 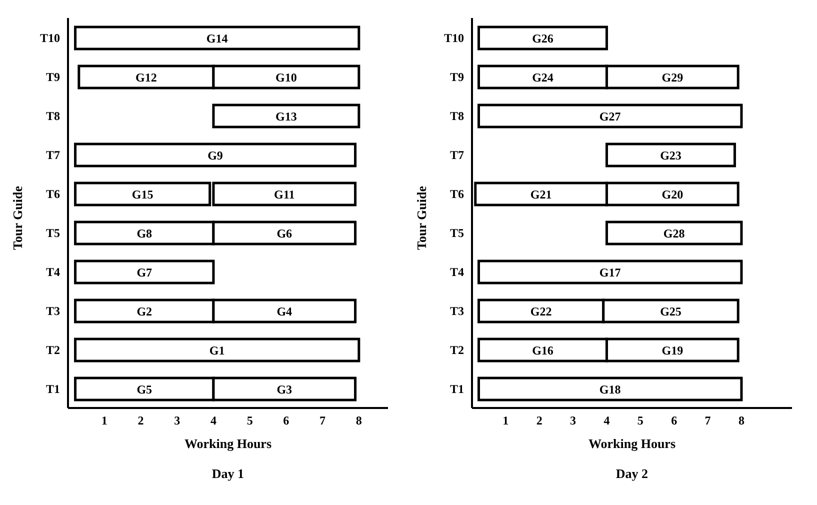 I want to click on data-label: G25, so click(x=671, y=311).